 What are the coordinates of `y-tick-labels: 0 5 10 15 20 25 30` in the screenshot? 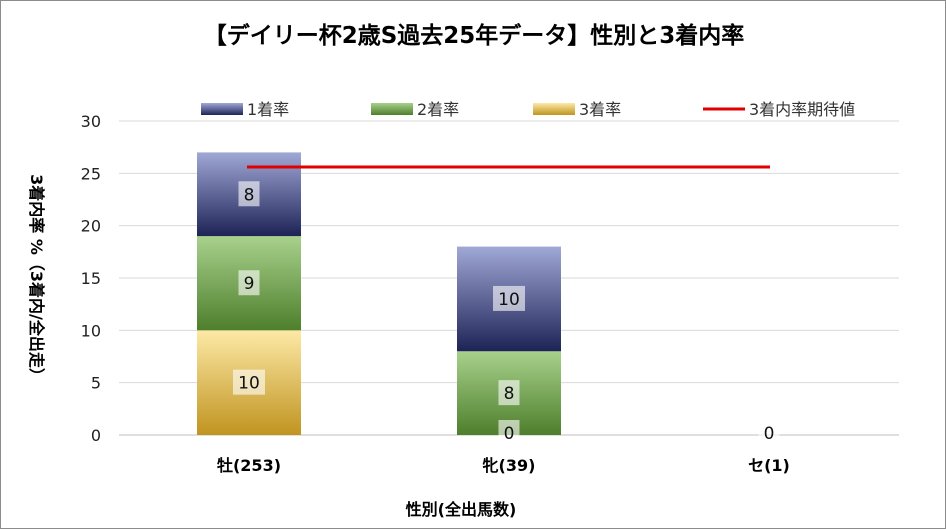 It's located at (91, 278).